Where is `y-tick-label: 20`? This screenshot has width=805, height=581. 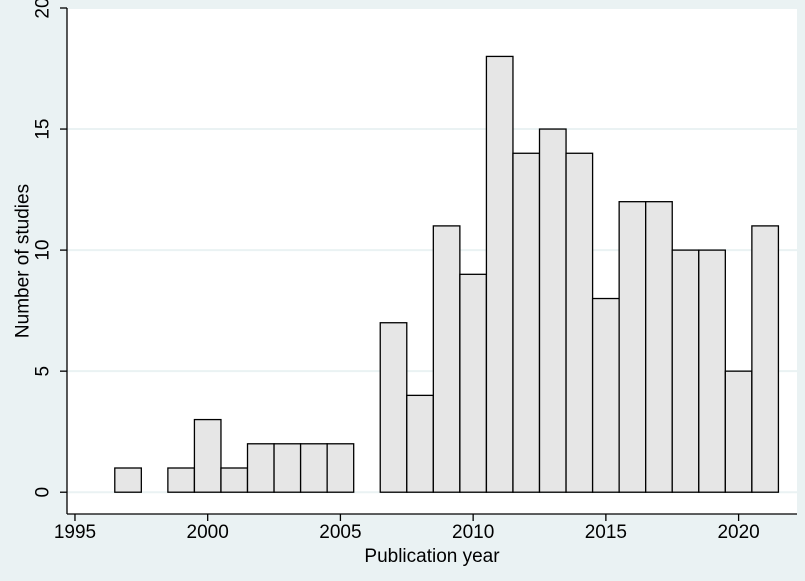
y-tick-label: 20 is located at coordinates (43, 9).